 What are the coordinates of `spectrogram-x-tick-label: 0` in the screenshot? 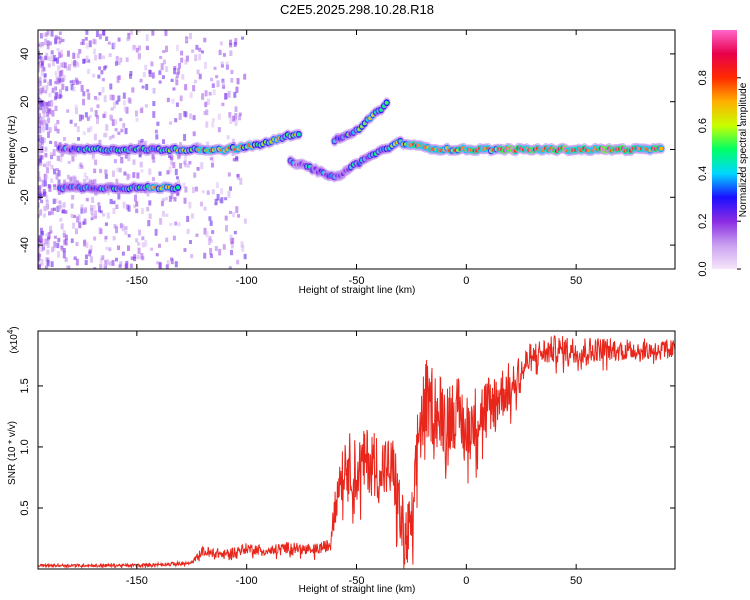 It's located at (466, 281).